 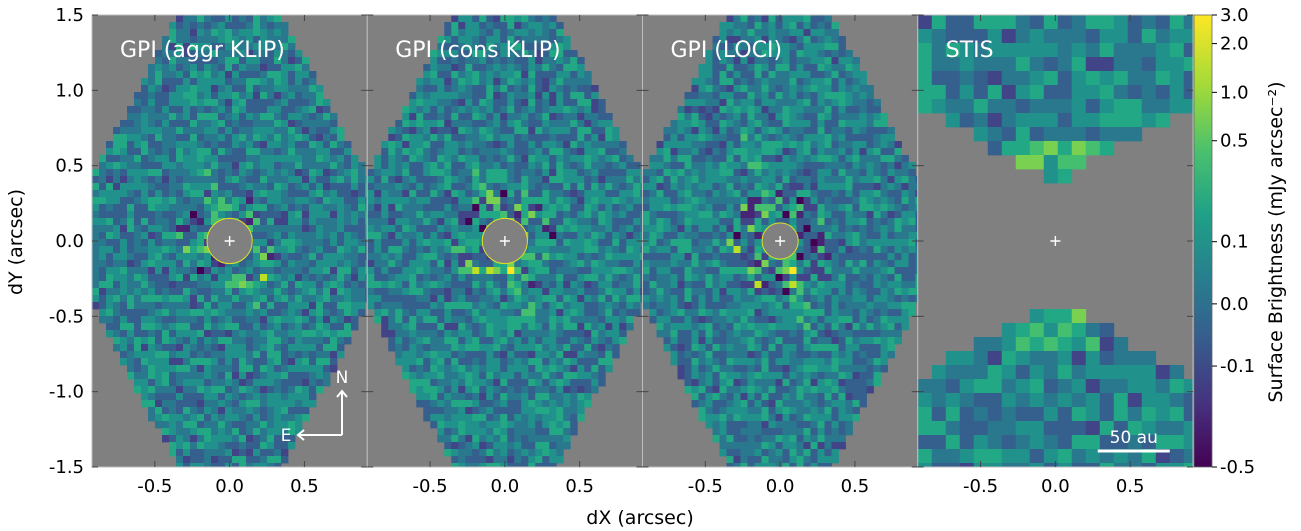 I want to click on colorbar-tick-label: 3.0, so click(x=1234, y=15).